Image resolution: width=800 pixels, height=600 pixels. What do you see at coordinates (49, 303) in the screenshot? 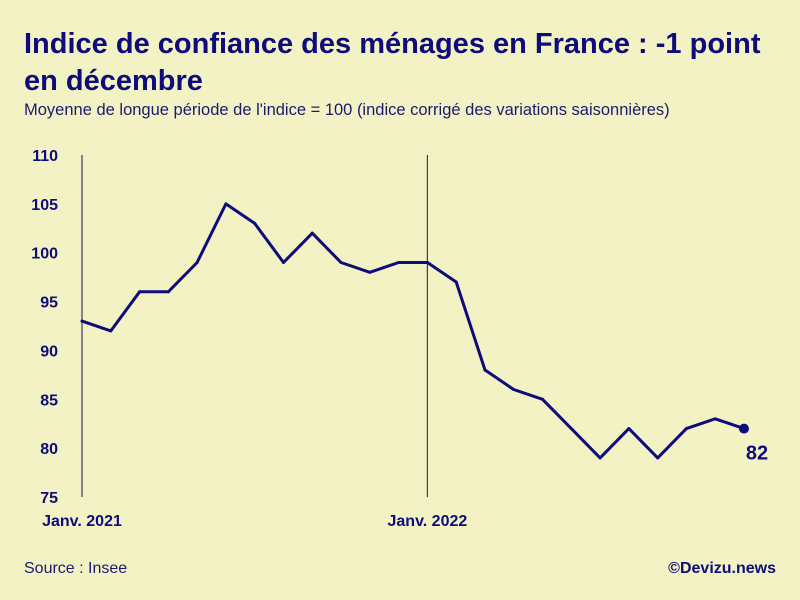
I see `y-tick-label: 95` at bounding box center [49, 303].